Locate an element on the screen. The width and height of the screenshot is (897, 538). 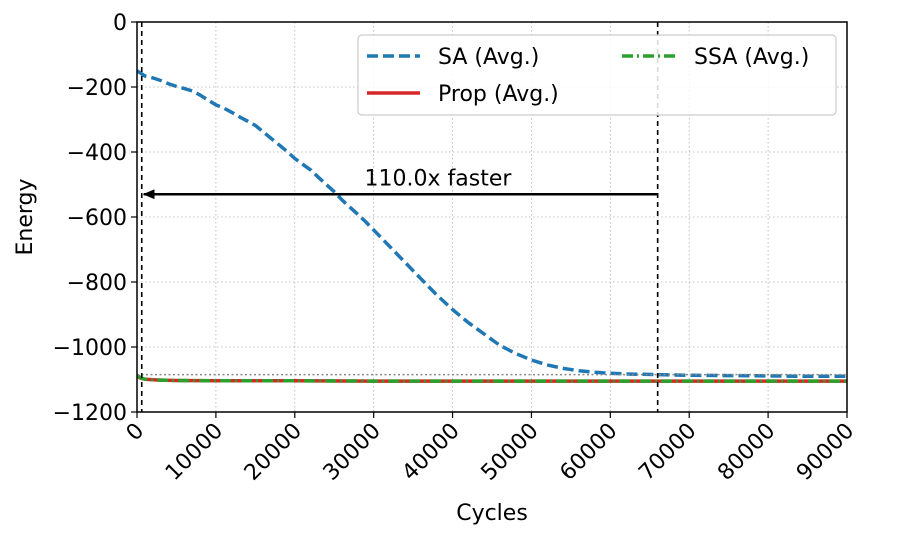
x-axis-title: Cycles is located at coordinates (492, 513).